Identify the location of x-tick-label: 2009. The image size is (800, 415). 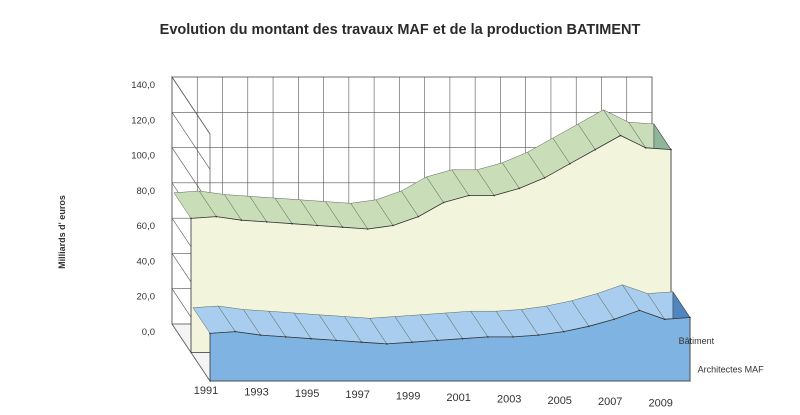
(660, 404).